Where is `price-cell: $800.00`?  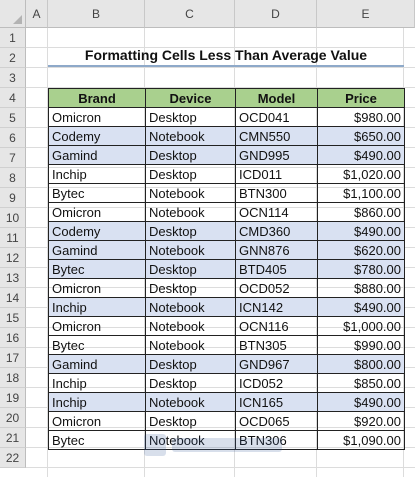 price-cell: $800.00 is located at coordinates (361, 364).